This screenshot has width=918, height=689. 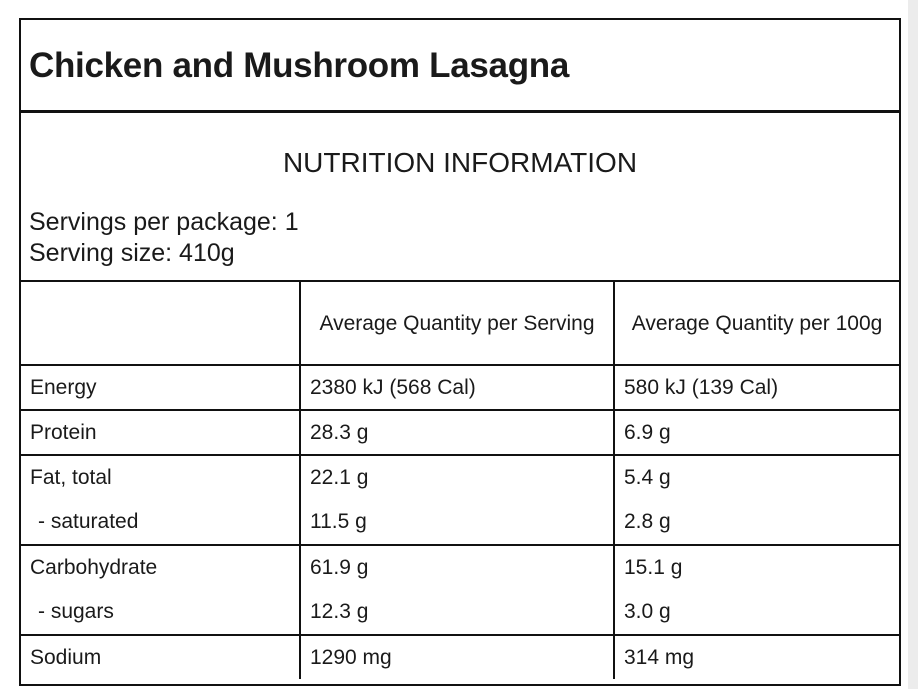 I want to click on sub-value: 12.3 g, so click(x=339, y=611).